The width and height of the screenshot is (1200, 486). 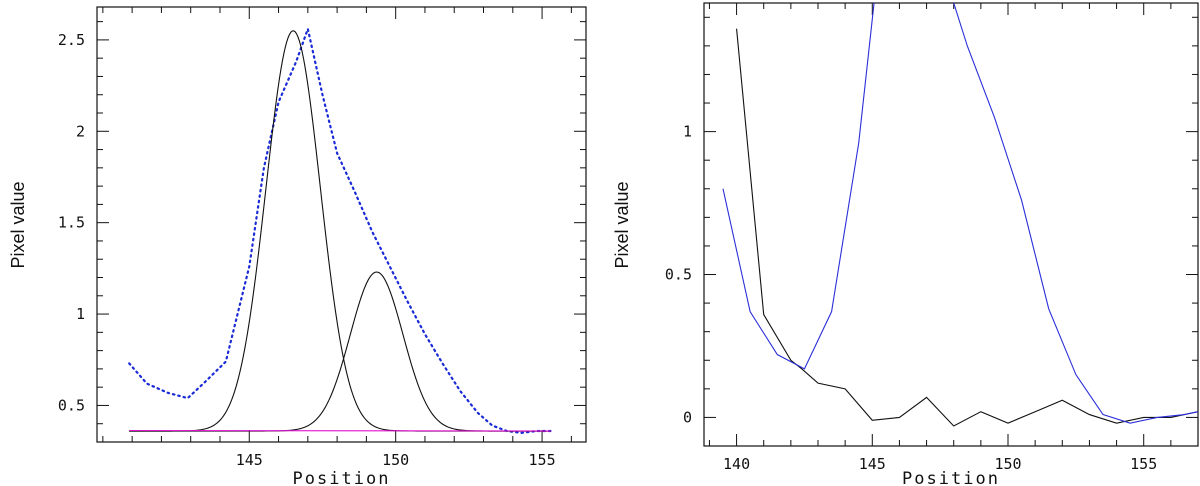 What do you see at coordinates (71, 223) in the screenshot?
I see `y-tick-label: 1.5` at bounding box center [71, 223].